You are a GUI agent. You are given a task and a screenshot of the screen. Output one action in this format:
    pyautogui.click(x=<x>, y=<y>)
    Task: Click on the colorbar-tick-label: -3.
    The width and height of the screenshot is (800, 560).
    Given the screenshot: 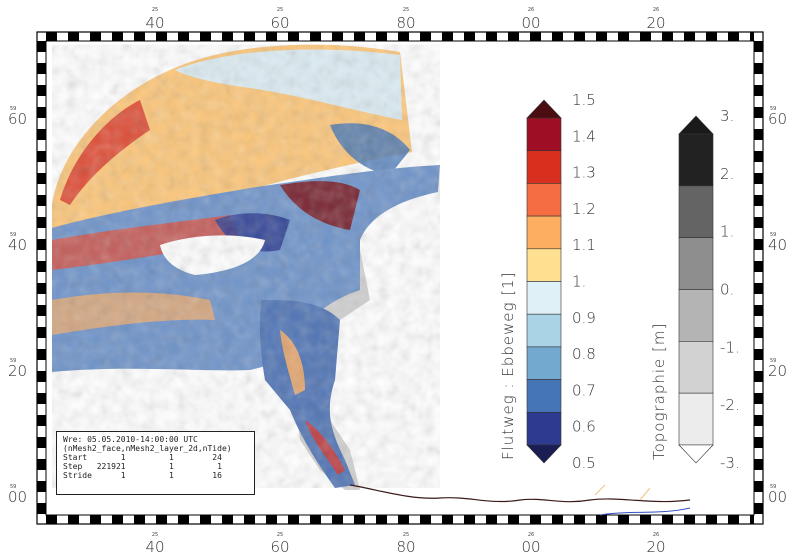 What is the action you would take?
    pyautogui.click(x=730, y=463)
    